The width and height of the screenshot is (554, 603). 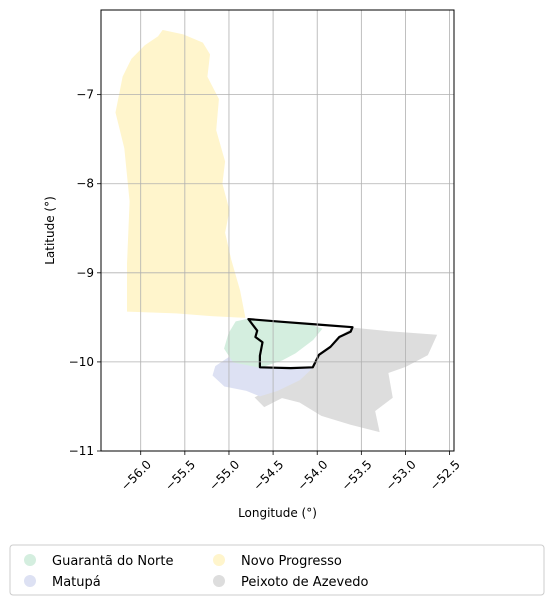 What do you see at coordinates (291, 561) in the screenshot?
I see `legend-label-novo-progresso: Novo Progresso` at bounding box center [291, 561].